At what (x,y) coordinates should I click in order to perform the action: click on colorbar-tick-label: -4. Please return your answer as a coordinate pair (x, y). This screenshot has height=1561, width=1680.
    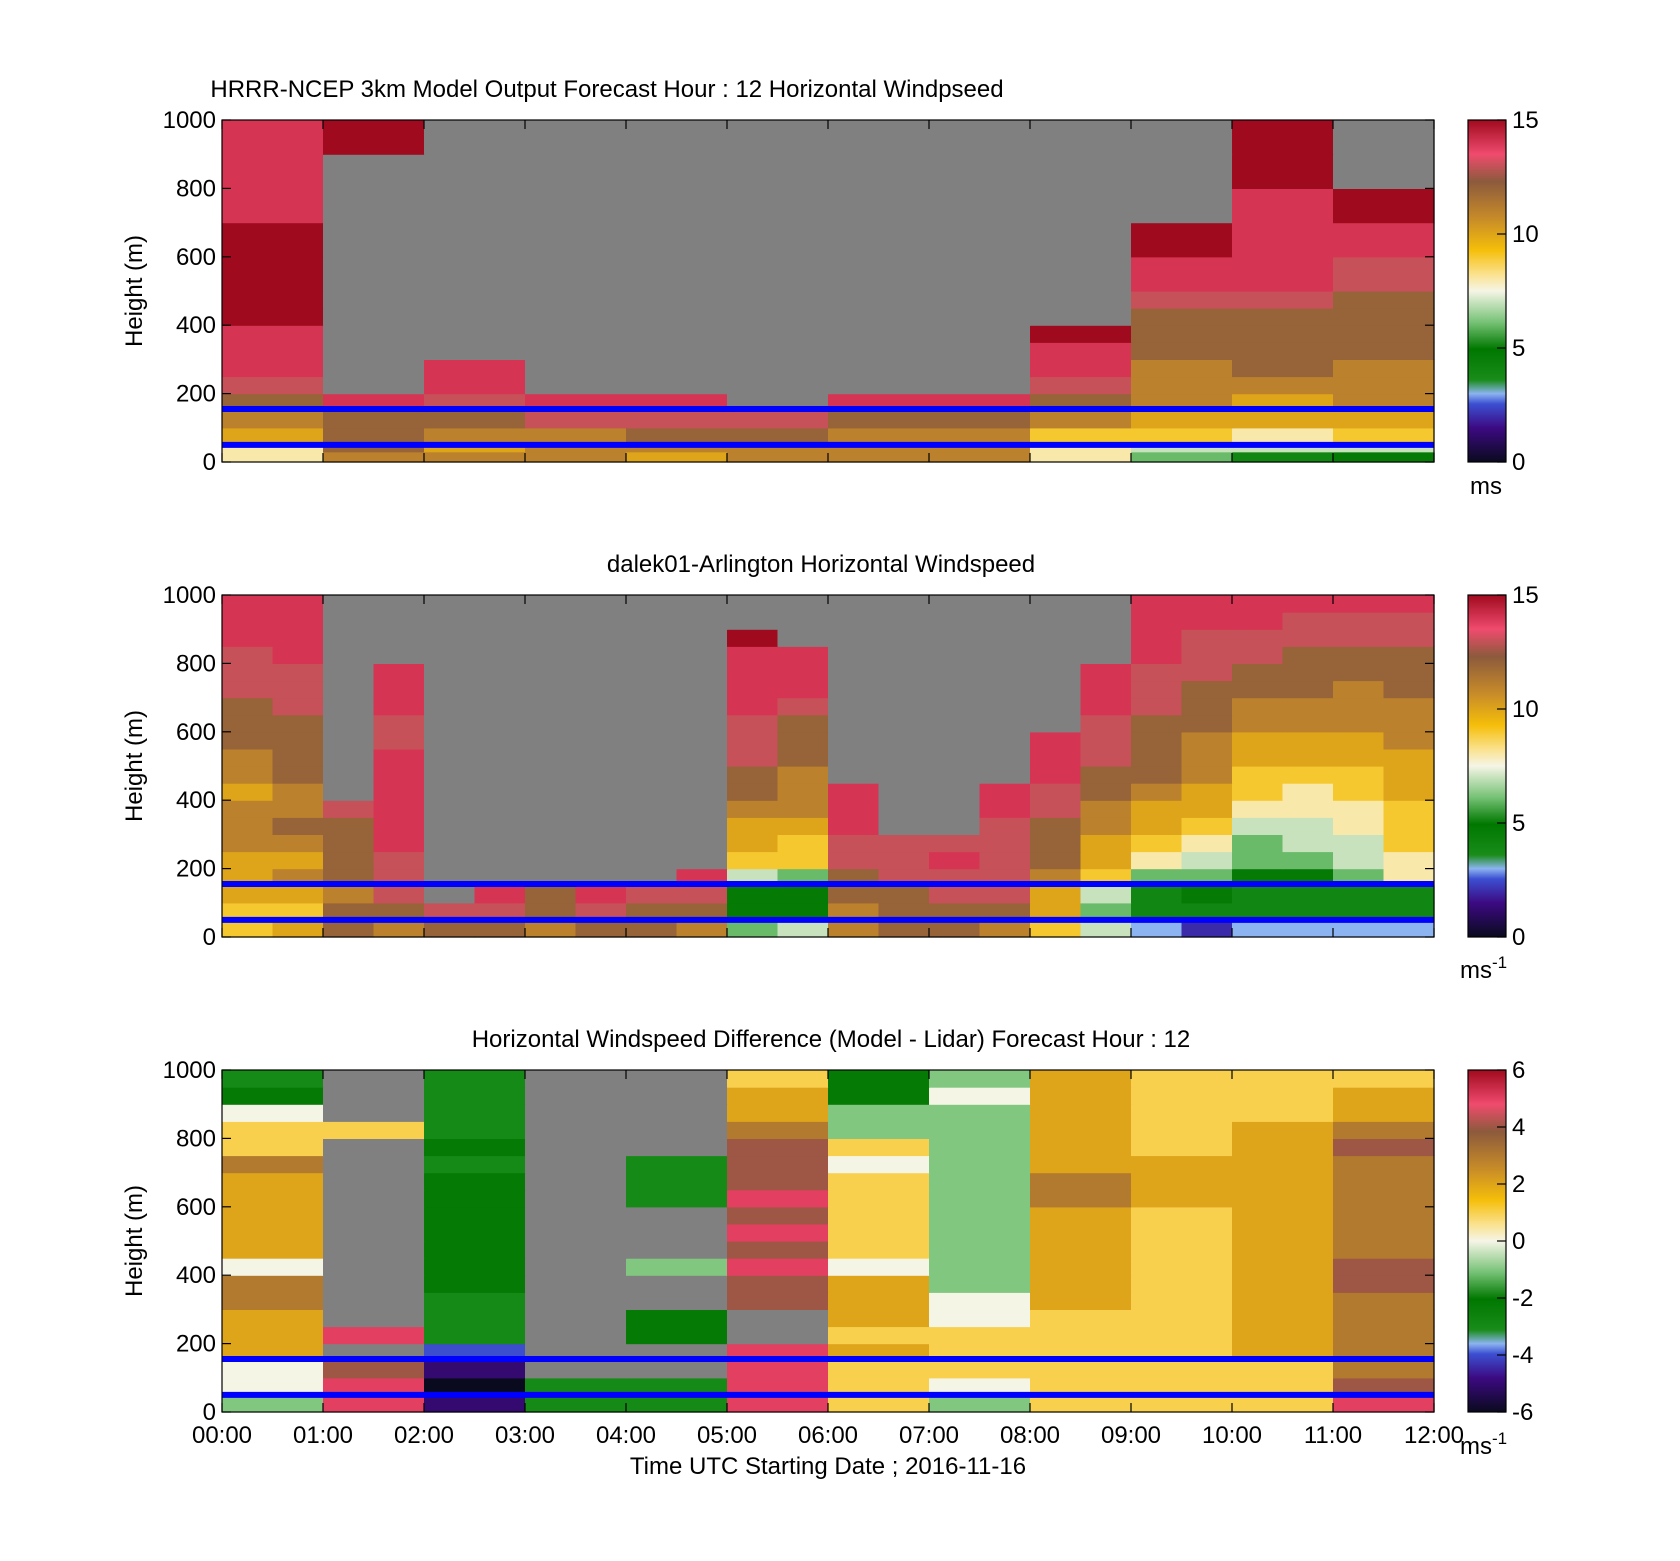
    Looking at the image, I should click on (1522, 1355).